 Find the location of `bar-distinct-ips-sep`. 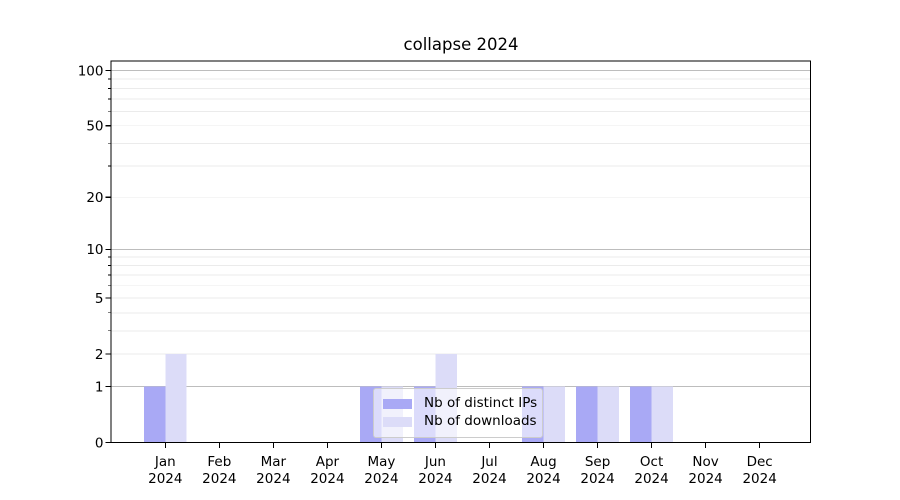

bar-distinct-ips-sep is located at coordinates (587, 414).